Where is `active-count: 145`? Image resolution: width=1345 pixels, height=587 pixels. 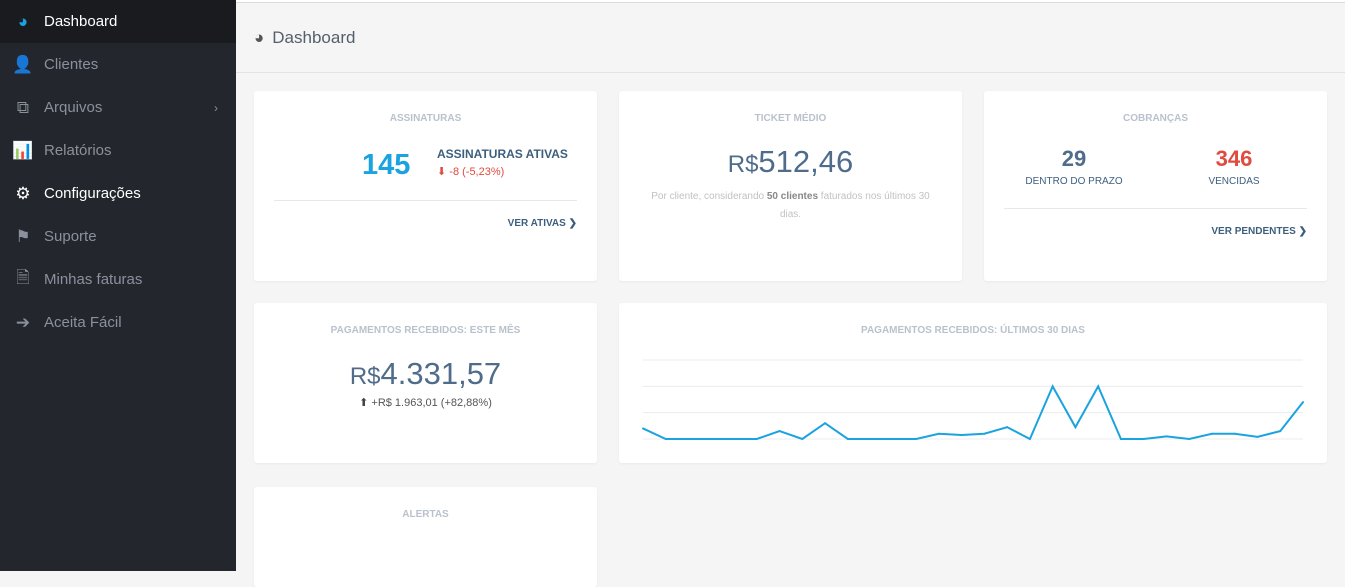 active-count: 145 is located at coordinates (386, 165).